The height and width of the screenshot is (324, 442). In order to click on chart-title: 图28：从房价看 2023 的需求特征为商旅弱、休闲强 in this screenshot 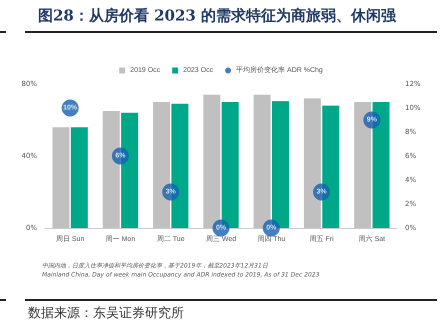, I will do `click(218, 15)`.